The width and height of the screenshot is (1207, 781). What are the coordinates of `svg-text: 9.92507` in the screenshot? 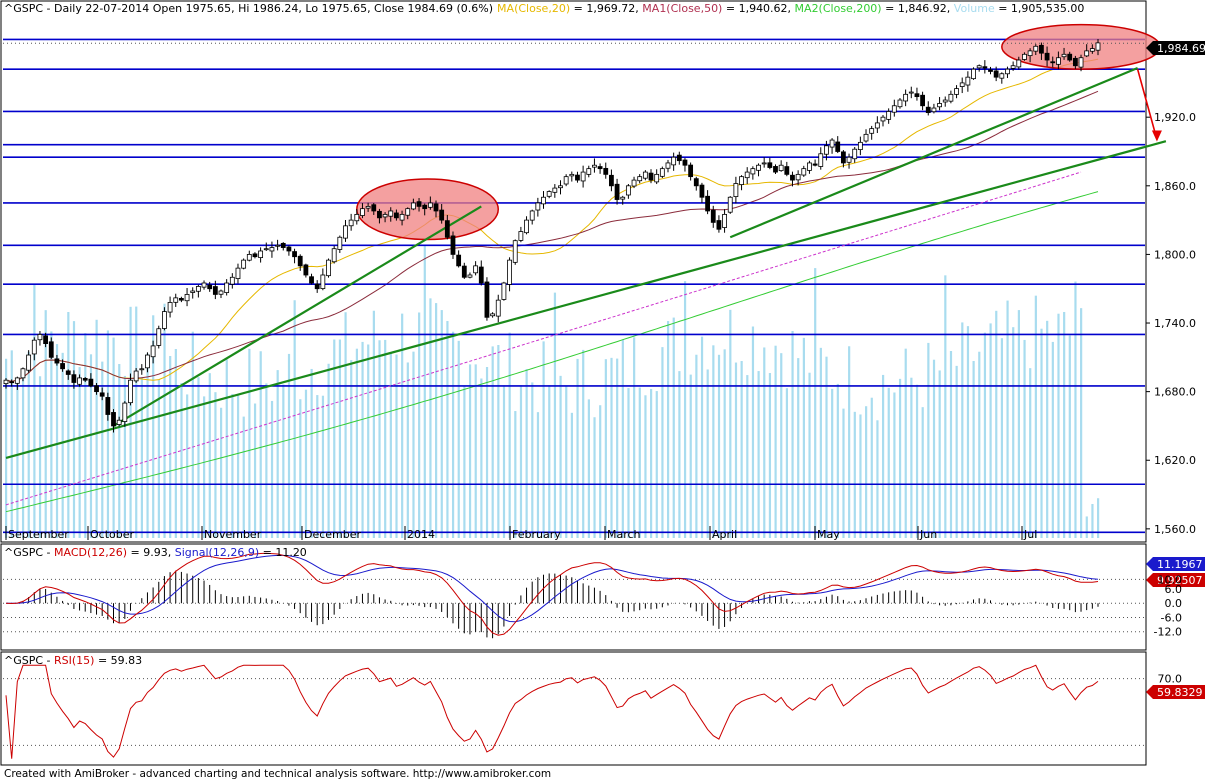 It's located at (1180, 580).